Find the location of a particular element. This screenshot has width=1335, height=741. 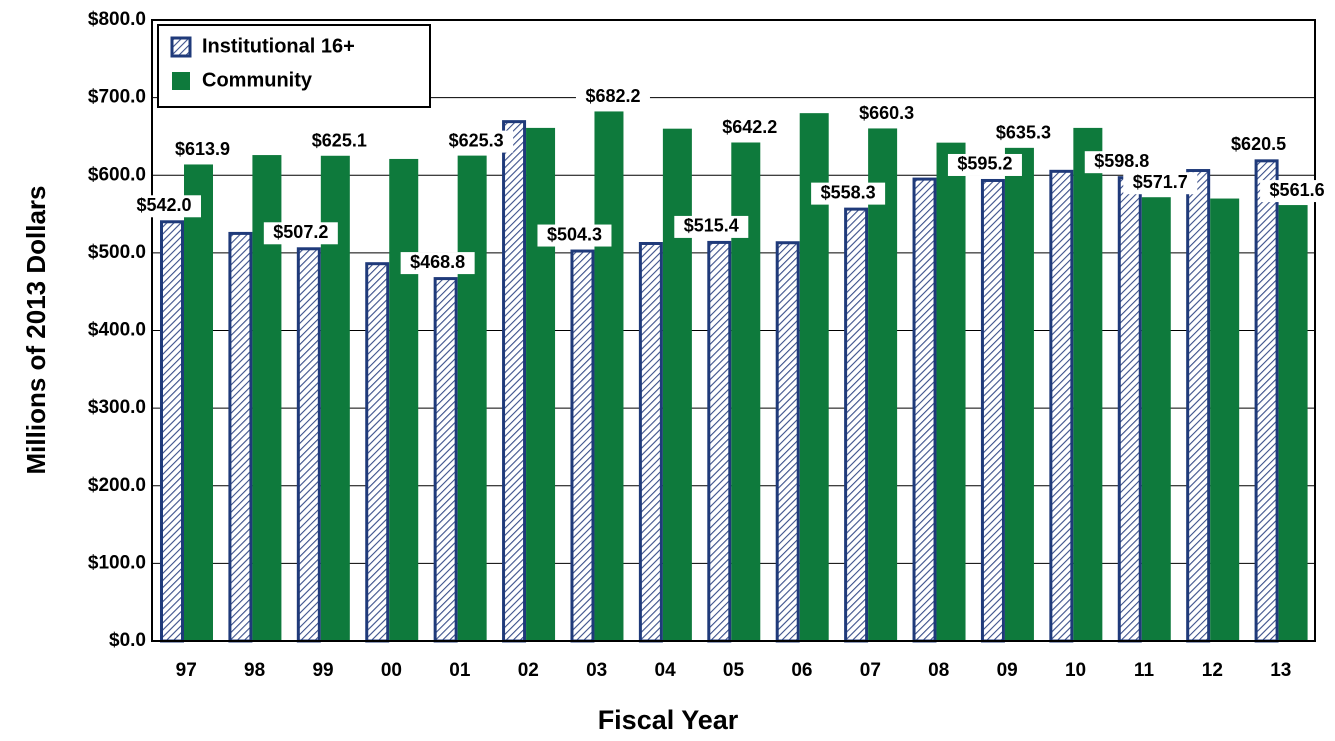

legend-label: Institutional 16+ is located at coordinates (278, 46).